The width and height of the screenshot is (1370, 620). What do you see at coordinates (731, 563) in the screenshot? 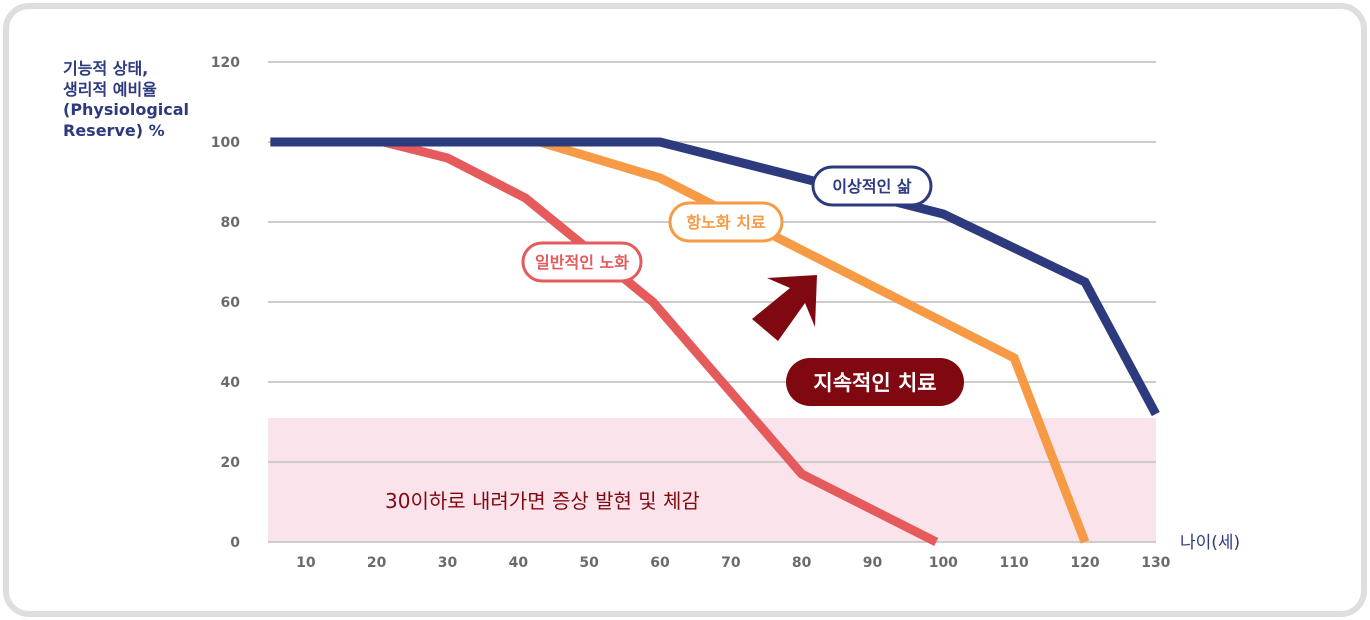
I see `x-tick-label: 70` at bounding box center [731, 563].